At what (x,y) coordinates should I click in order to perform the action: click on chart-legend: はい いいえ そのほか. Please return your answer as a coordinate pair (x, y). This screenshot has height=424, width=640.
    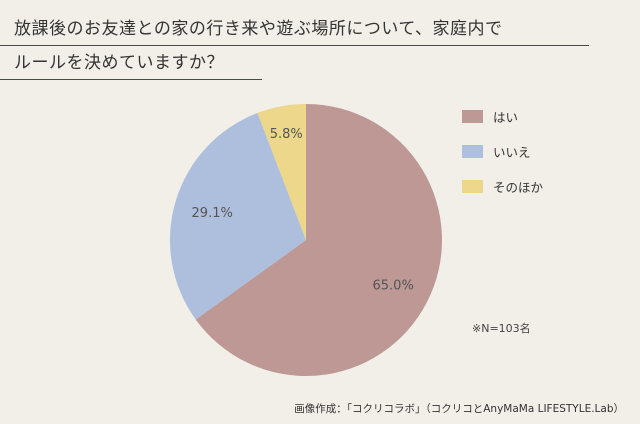
    Looking at the image, I should click on (502, 160).